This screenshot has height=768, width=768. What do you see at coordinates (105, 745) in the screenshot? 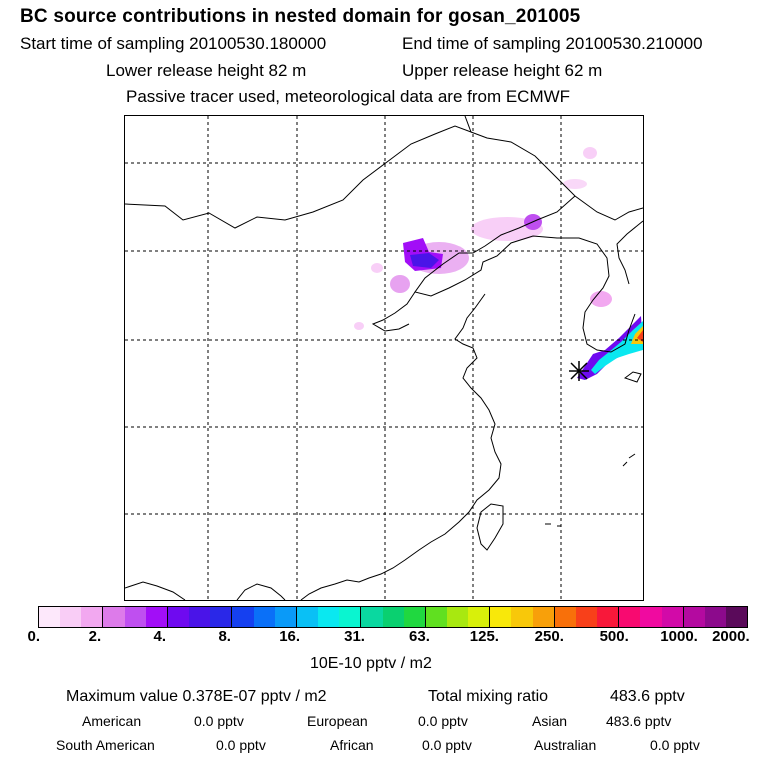
I see `region-name: South American` at bounding box center [105, 745].